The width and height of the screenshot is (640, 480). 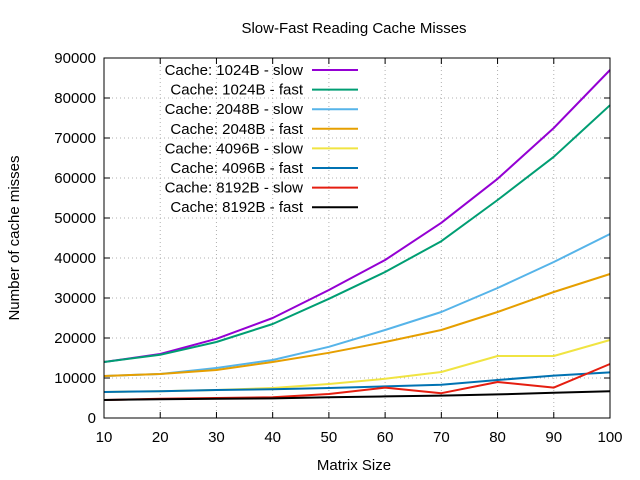 What do you see at coordinates (75, 98) in the screenshot?
I see `y-tick-label: 80000` at bounding box center [75, 98].